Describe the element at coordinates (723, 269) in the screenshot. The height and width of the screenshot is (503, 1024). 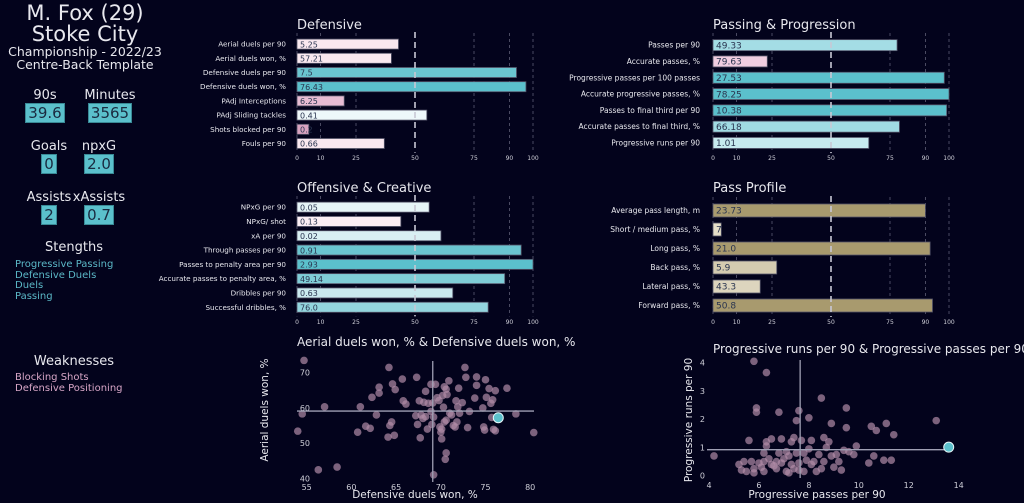
I see `bar-value-label: 5.9` at that location.